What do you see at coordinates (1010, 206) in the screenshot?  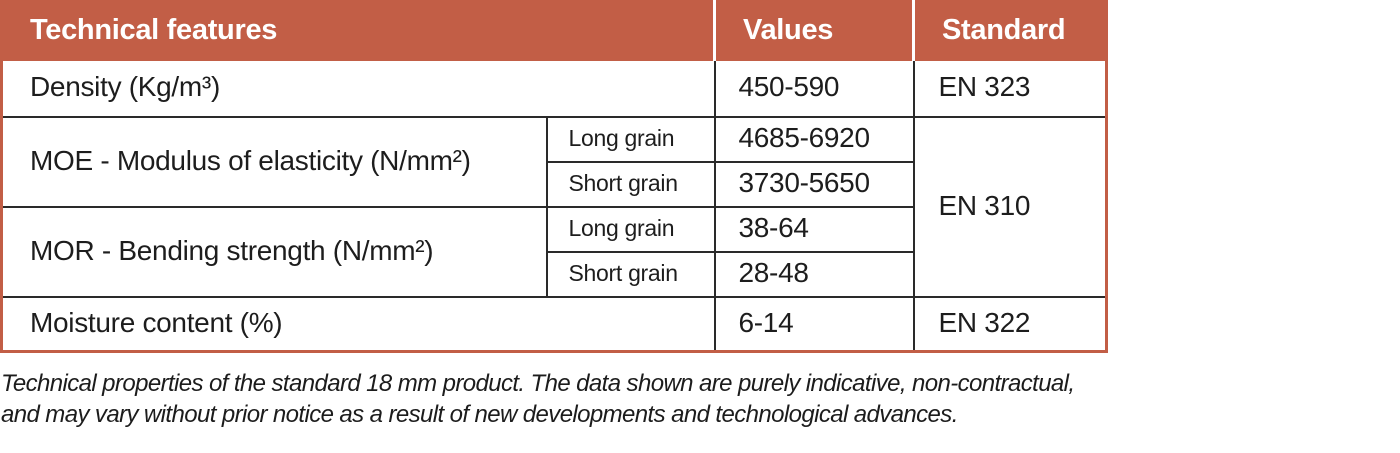 I see `cell-moe-mor-standard: EN 310` at bounding box center [1010, 206].